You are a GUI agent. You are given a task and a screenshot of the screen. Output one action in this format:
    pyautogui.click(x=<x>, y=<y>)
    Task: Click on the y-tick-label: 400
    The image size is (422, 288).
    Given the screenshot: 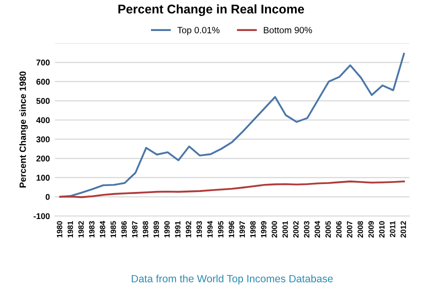 What is the action you would take?
    pyautogui.click(x=43, y=120)
    